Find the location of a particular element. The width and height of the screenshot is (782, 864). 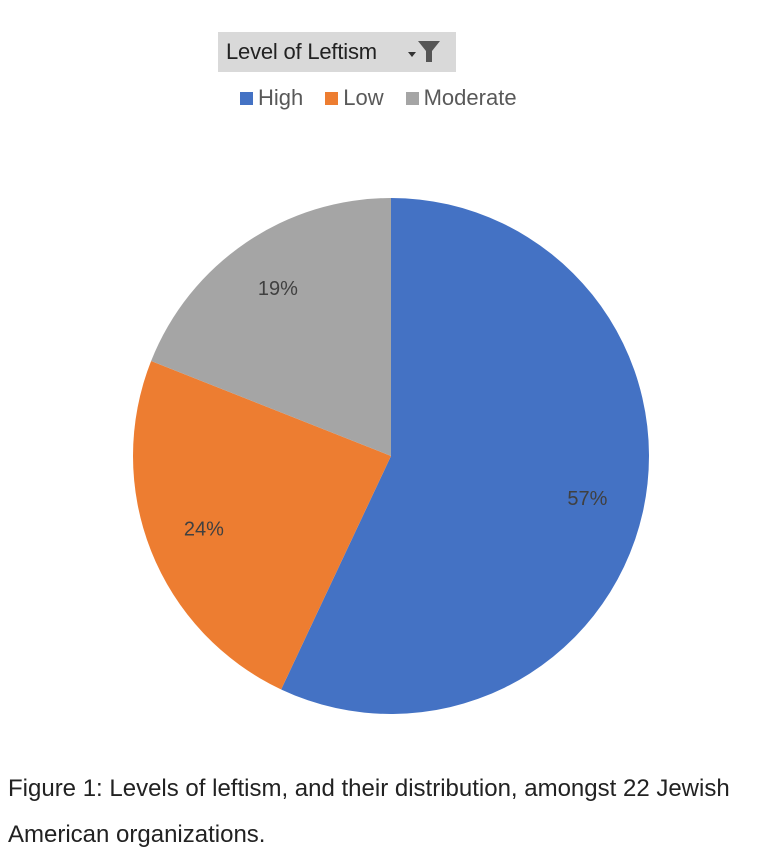

legend-label-high: High is located at coordinates (281, 97).